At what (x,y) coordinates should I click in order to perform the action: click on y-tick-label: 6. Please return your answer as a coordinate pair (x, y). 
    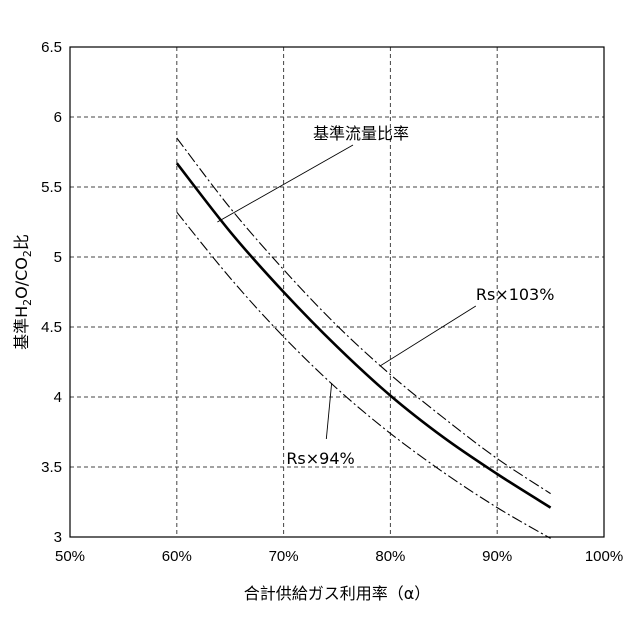
    Looking at the image, I should click on (58, 117).